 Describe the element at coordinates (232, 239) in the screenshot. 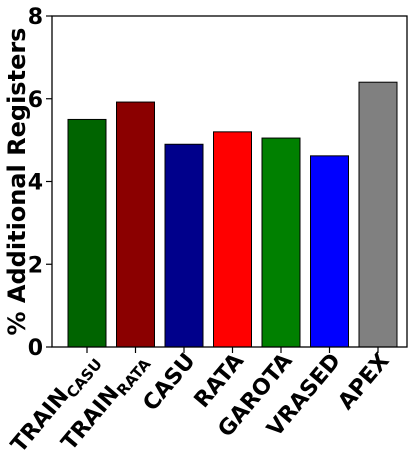

I see `bar-rata` at that location.